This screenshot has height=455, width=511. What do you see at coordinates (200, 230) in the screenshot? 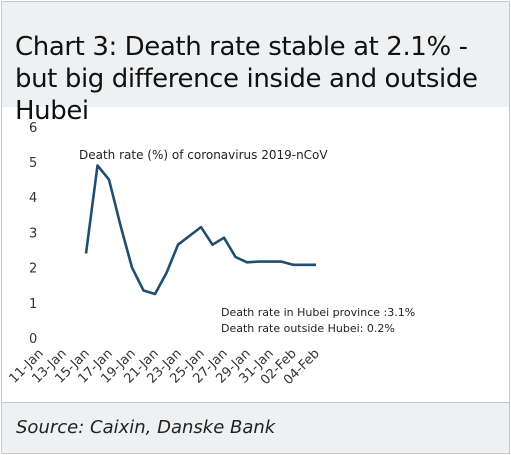
I see `series-line` at bounding box center [200, 230].